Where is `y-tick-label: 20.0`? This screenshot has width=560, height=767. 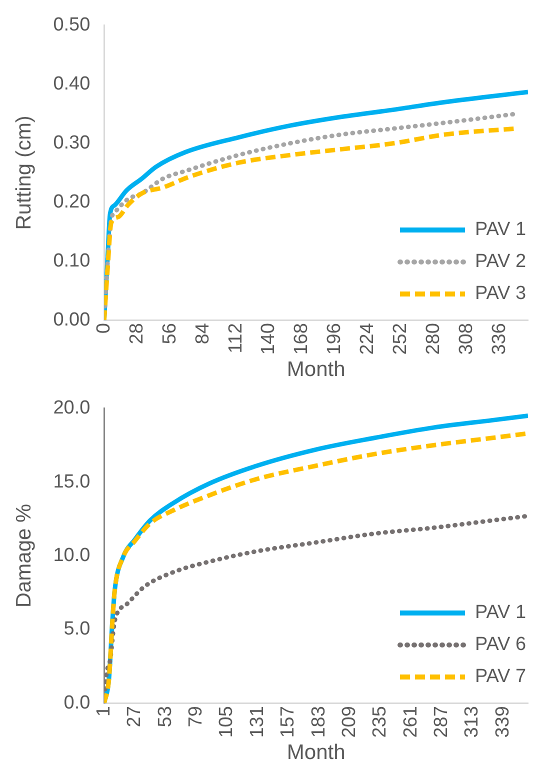
y-tick-label: 20.0 is located at coordinates (71, 408).